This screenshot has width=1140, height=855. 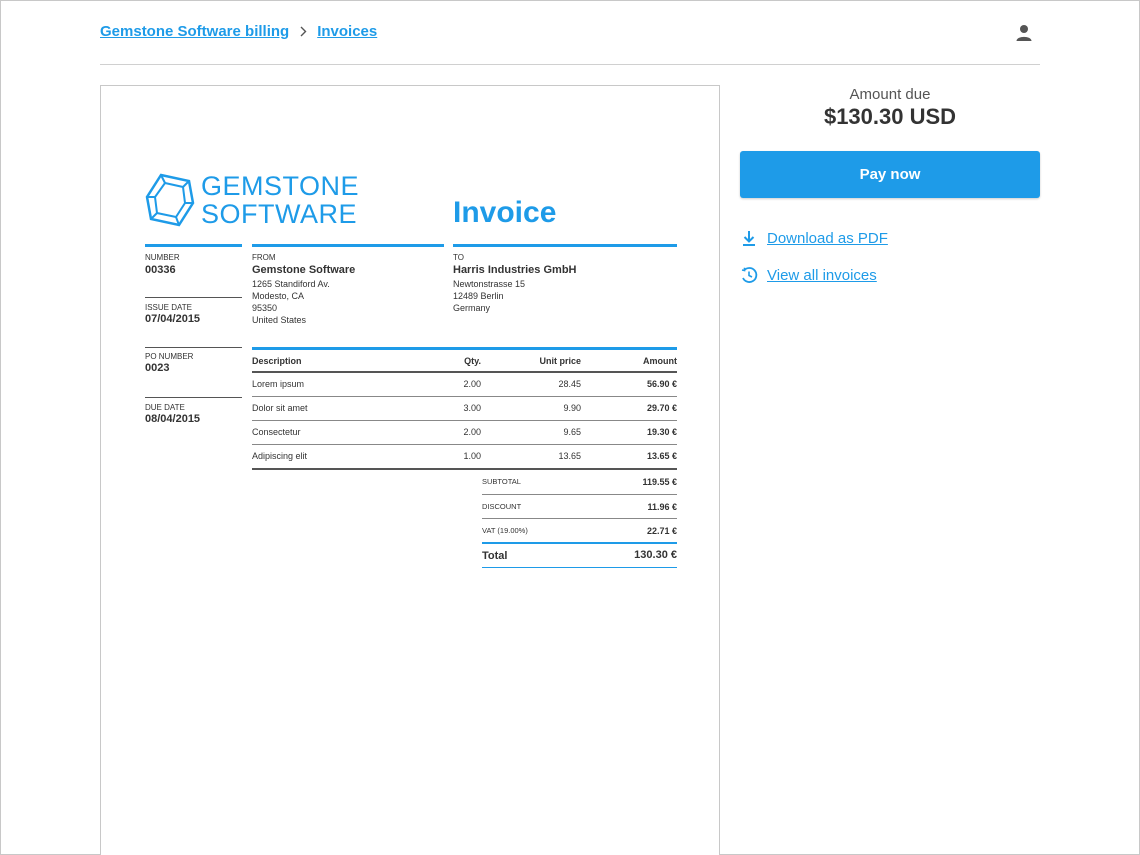 What do you see at coordinates (280, 456) in the screenshot?
I see `item-description: Adipiscing elit` at bounding box center [280, 456].